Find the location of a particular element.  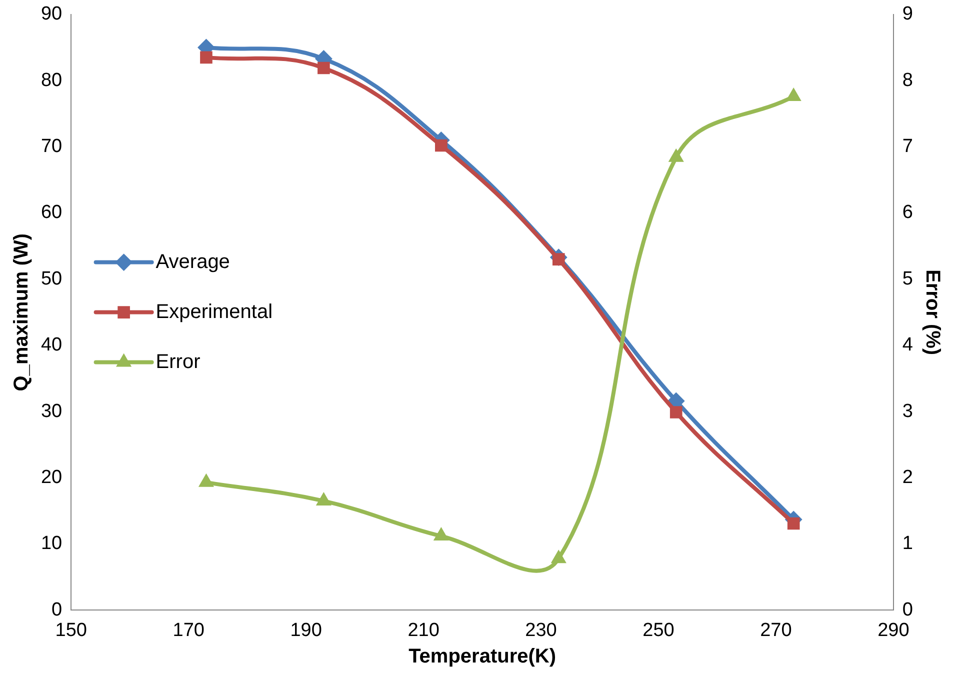

legend-label: Experimental is located at coordinates (214, 311).